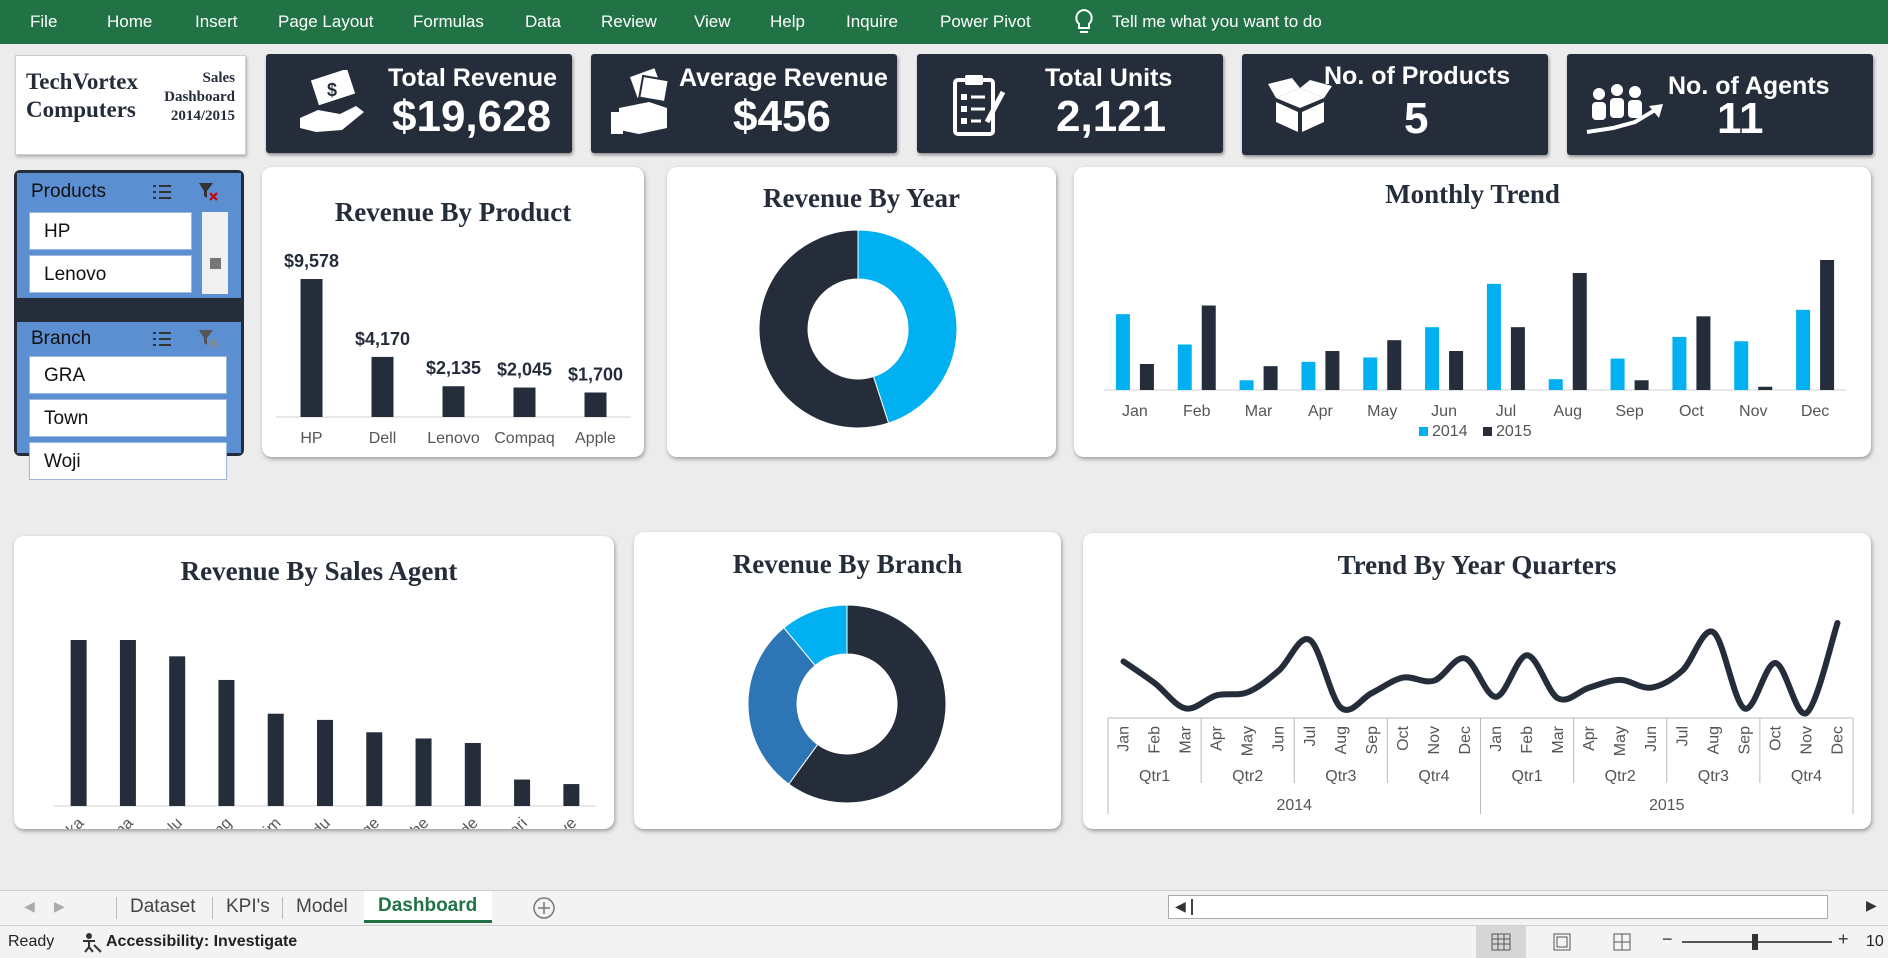 The image size is (1888, 958). I want to click on x-tick-label: Oct, so click(1691, 411).